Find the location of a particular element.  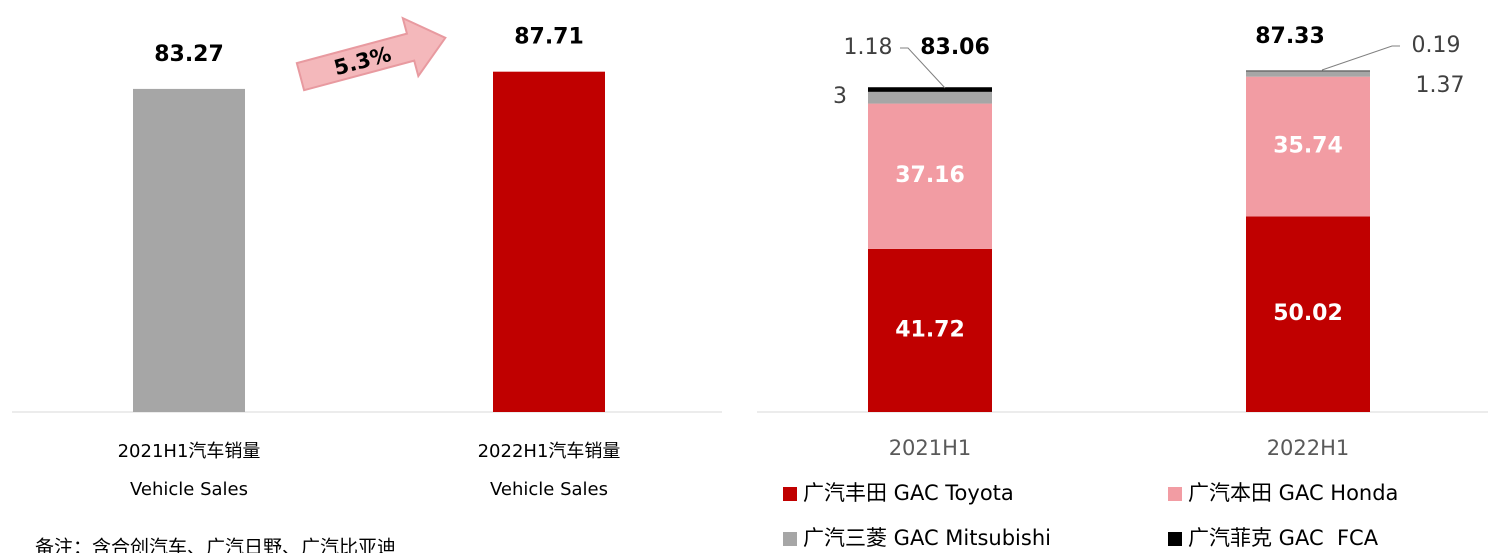

total-label: 83.06 is located at coordinates (955, 47).